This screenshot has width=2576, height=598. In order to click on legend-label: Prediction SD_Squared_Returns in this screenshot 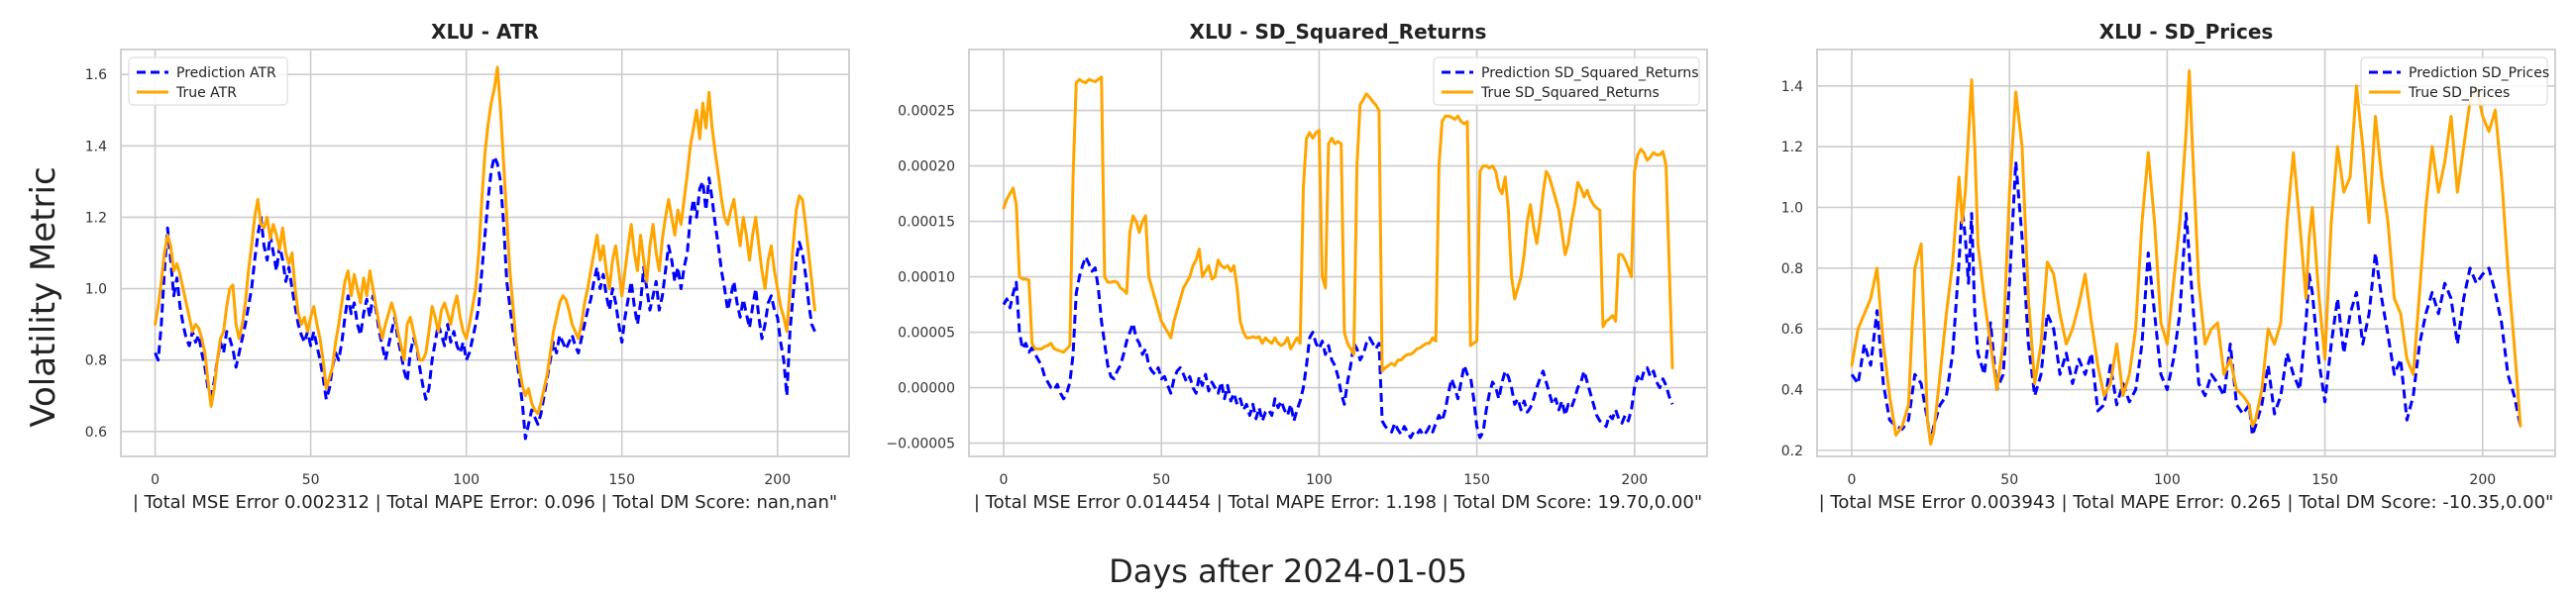, I will do `click(1590, 73)`.